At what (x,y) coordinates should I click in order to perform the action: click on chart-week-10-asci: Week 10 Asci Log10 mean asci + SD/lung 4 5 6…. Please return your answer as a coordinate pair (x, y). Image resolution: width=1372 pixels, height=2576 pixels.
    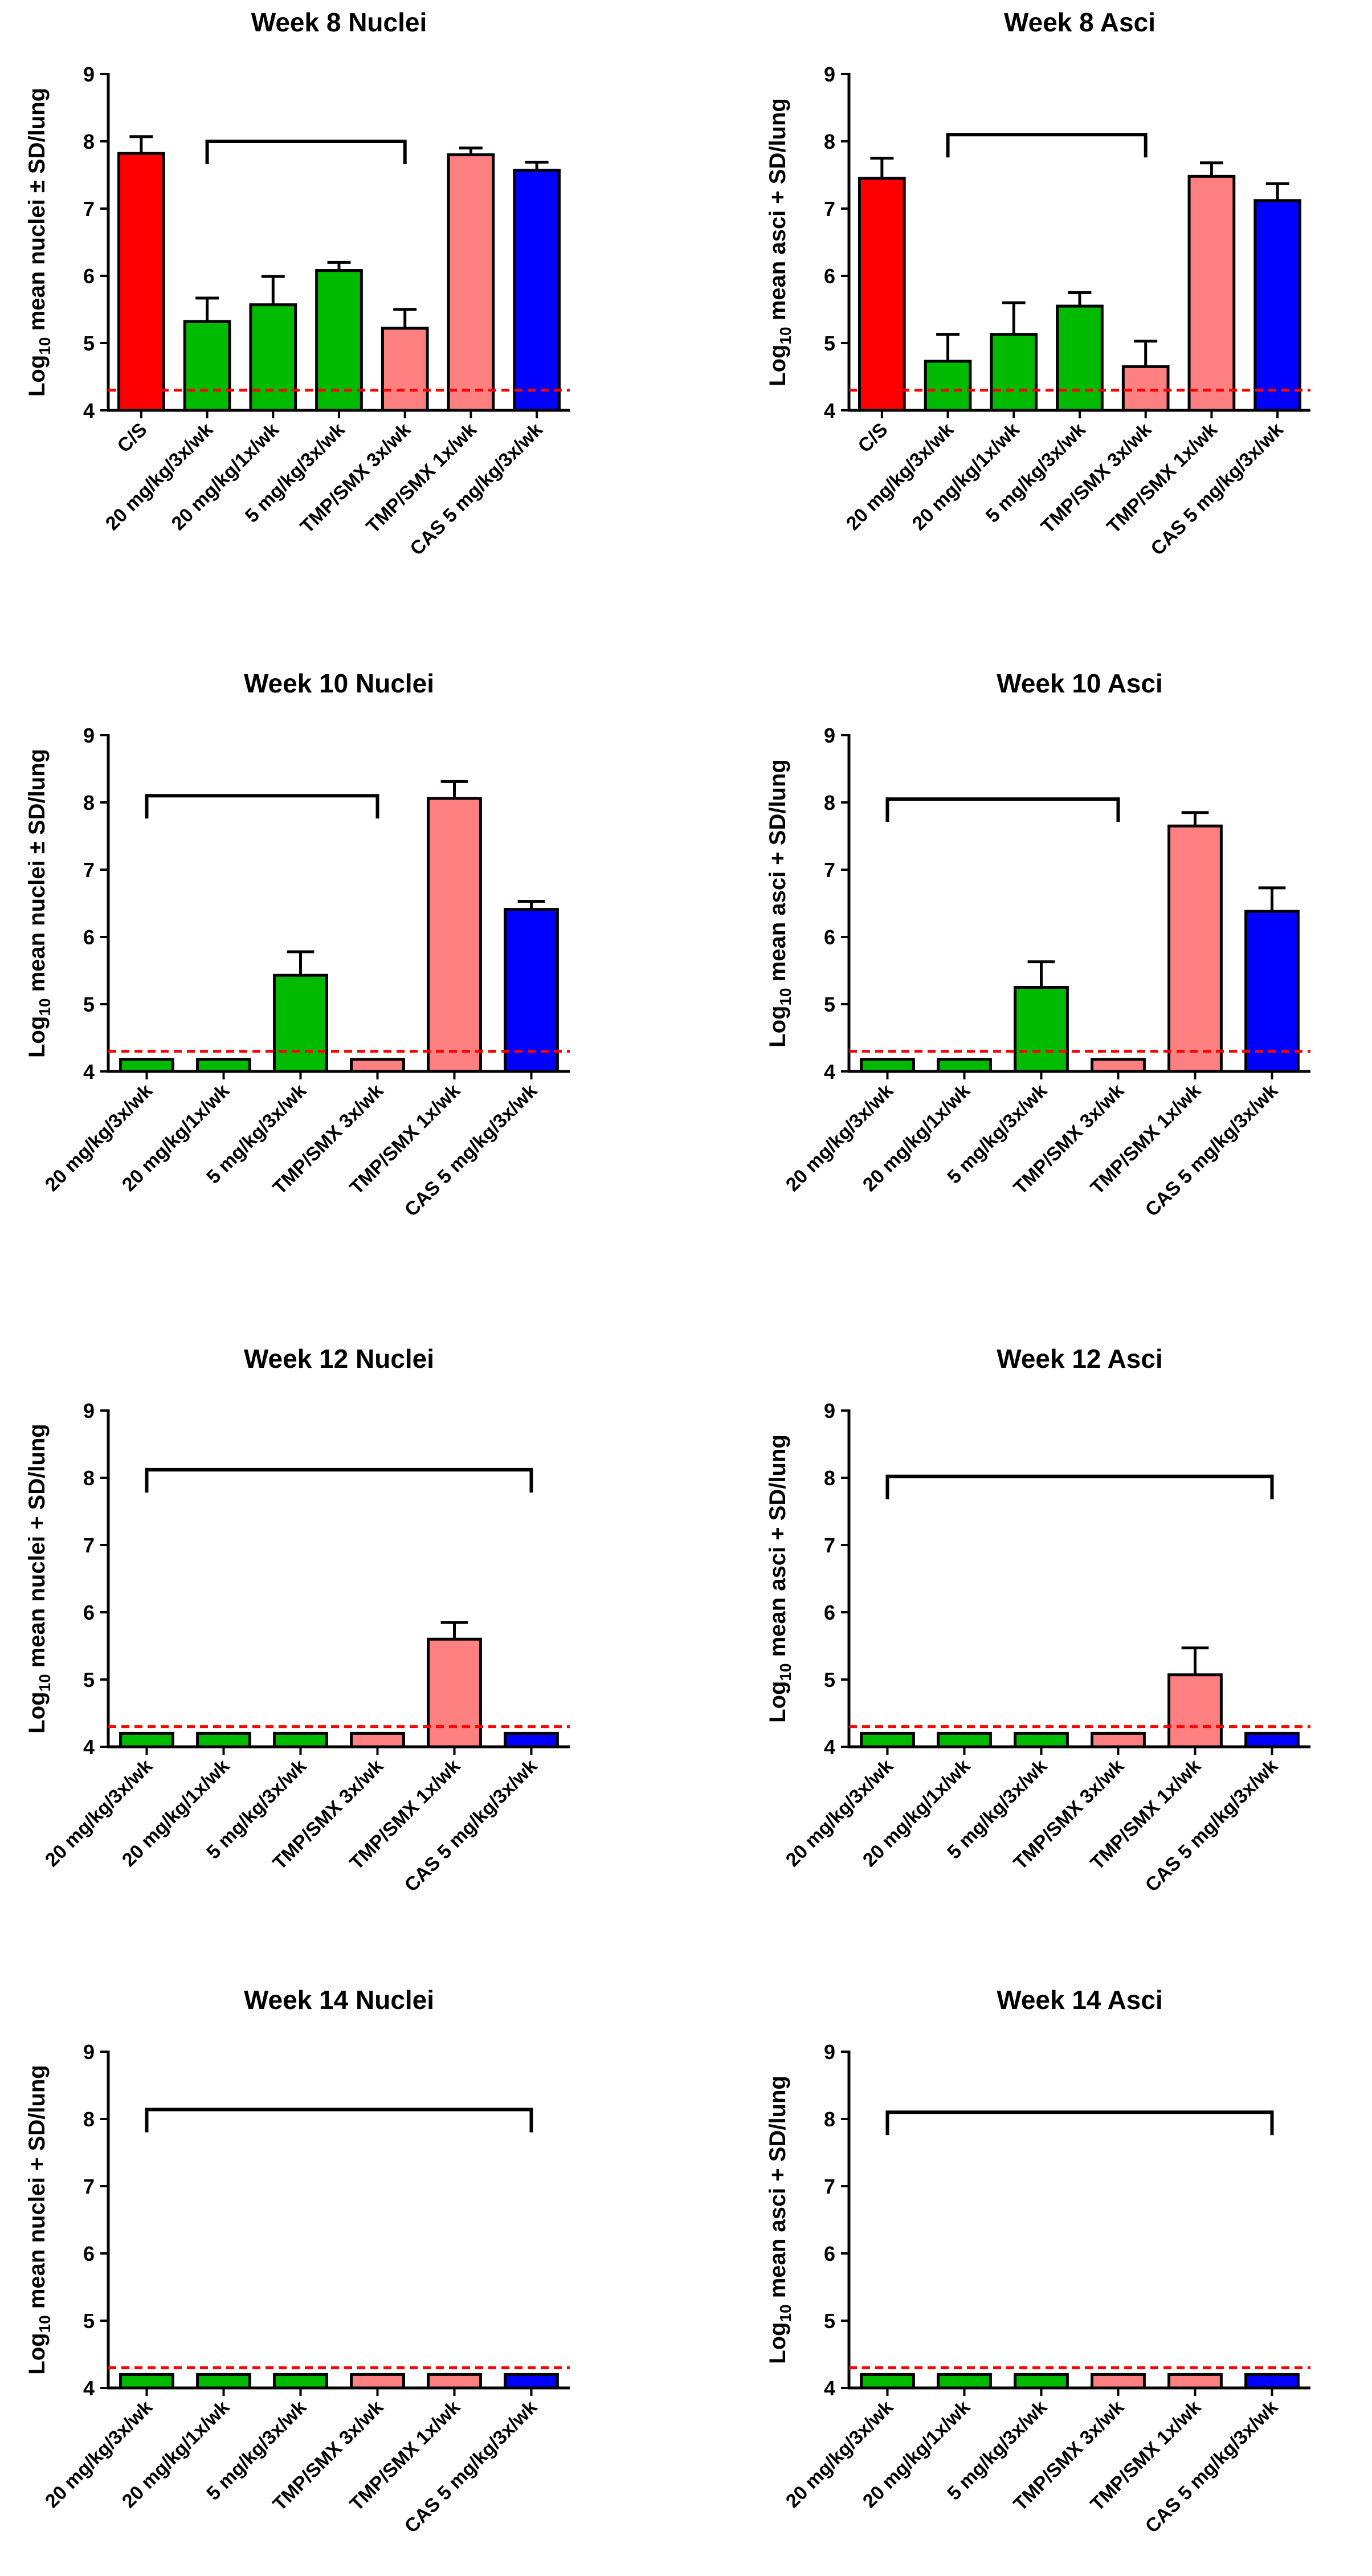
    Looking at the image, I should click on (1037, 945).